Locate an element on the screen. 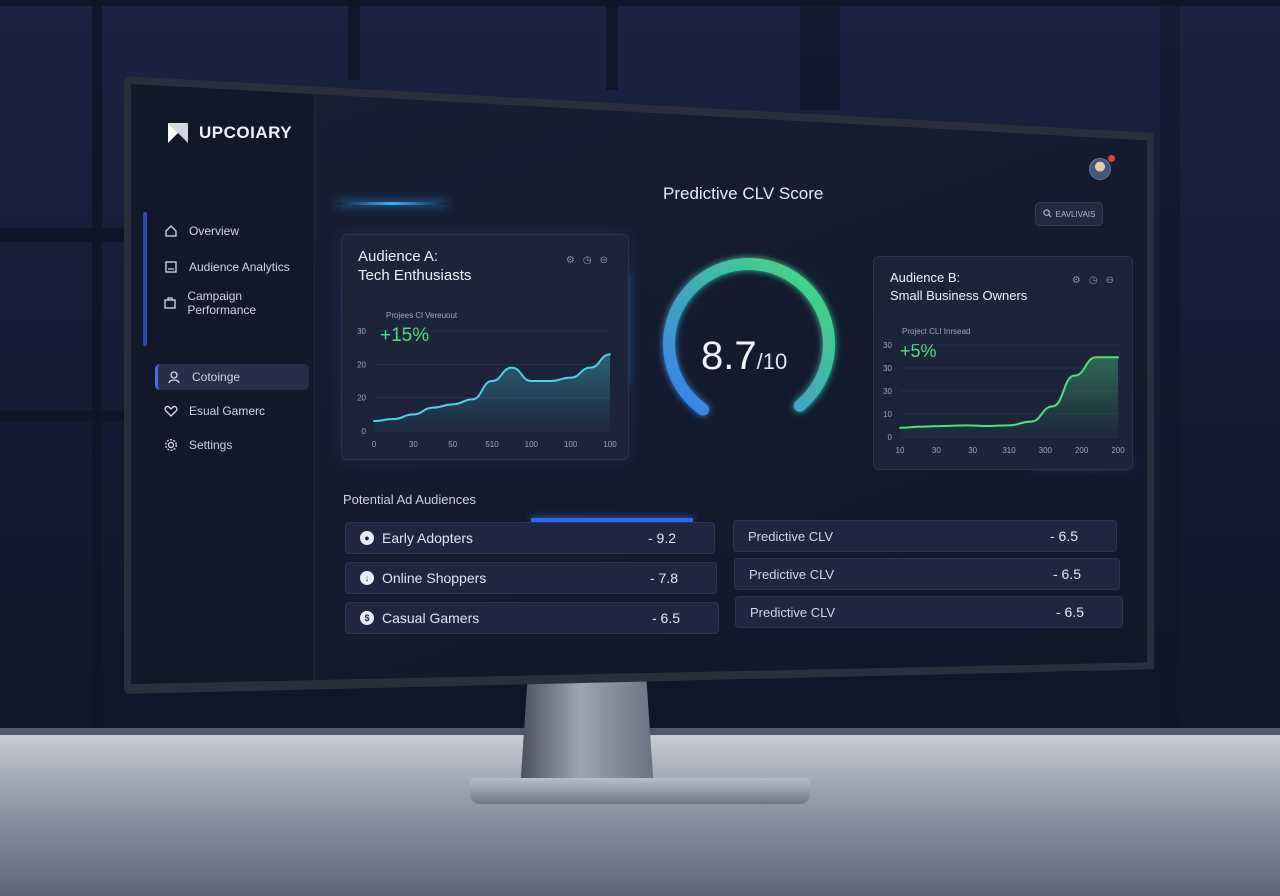 The width and height of the screenshot is (1280, 896). clv-score-value: 8.7 is located at coordinates (729, 356).